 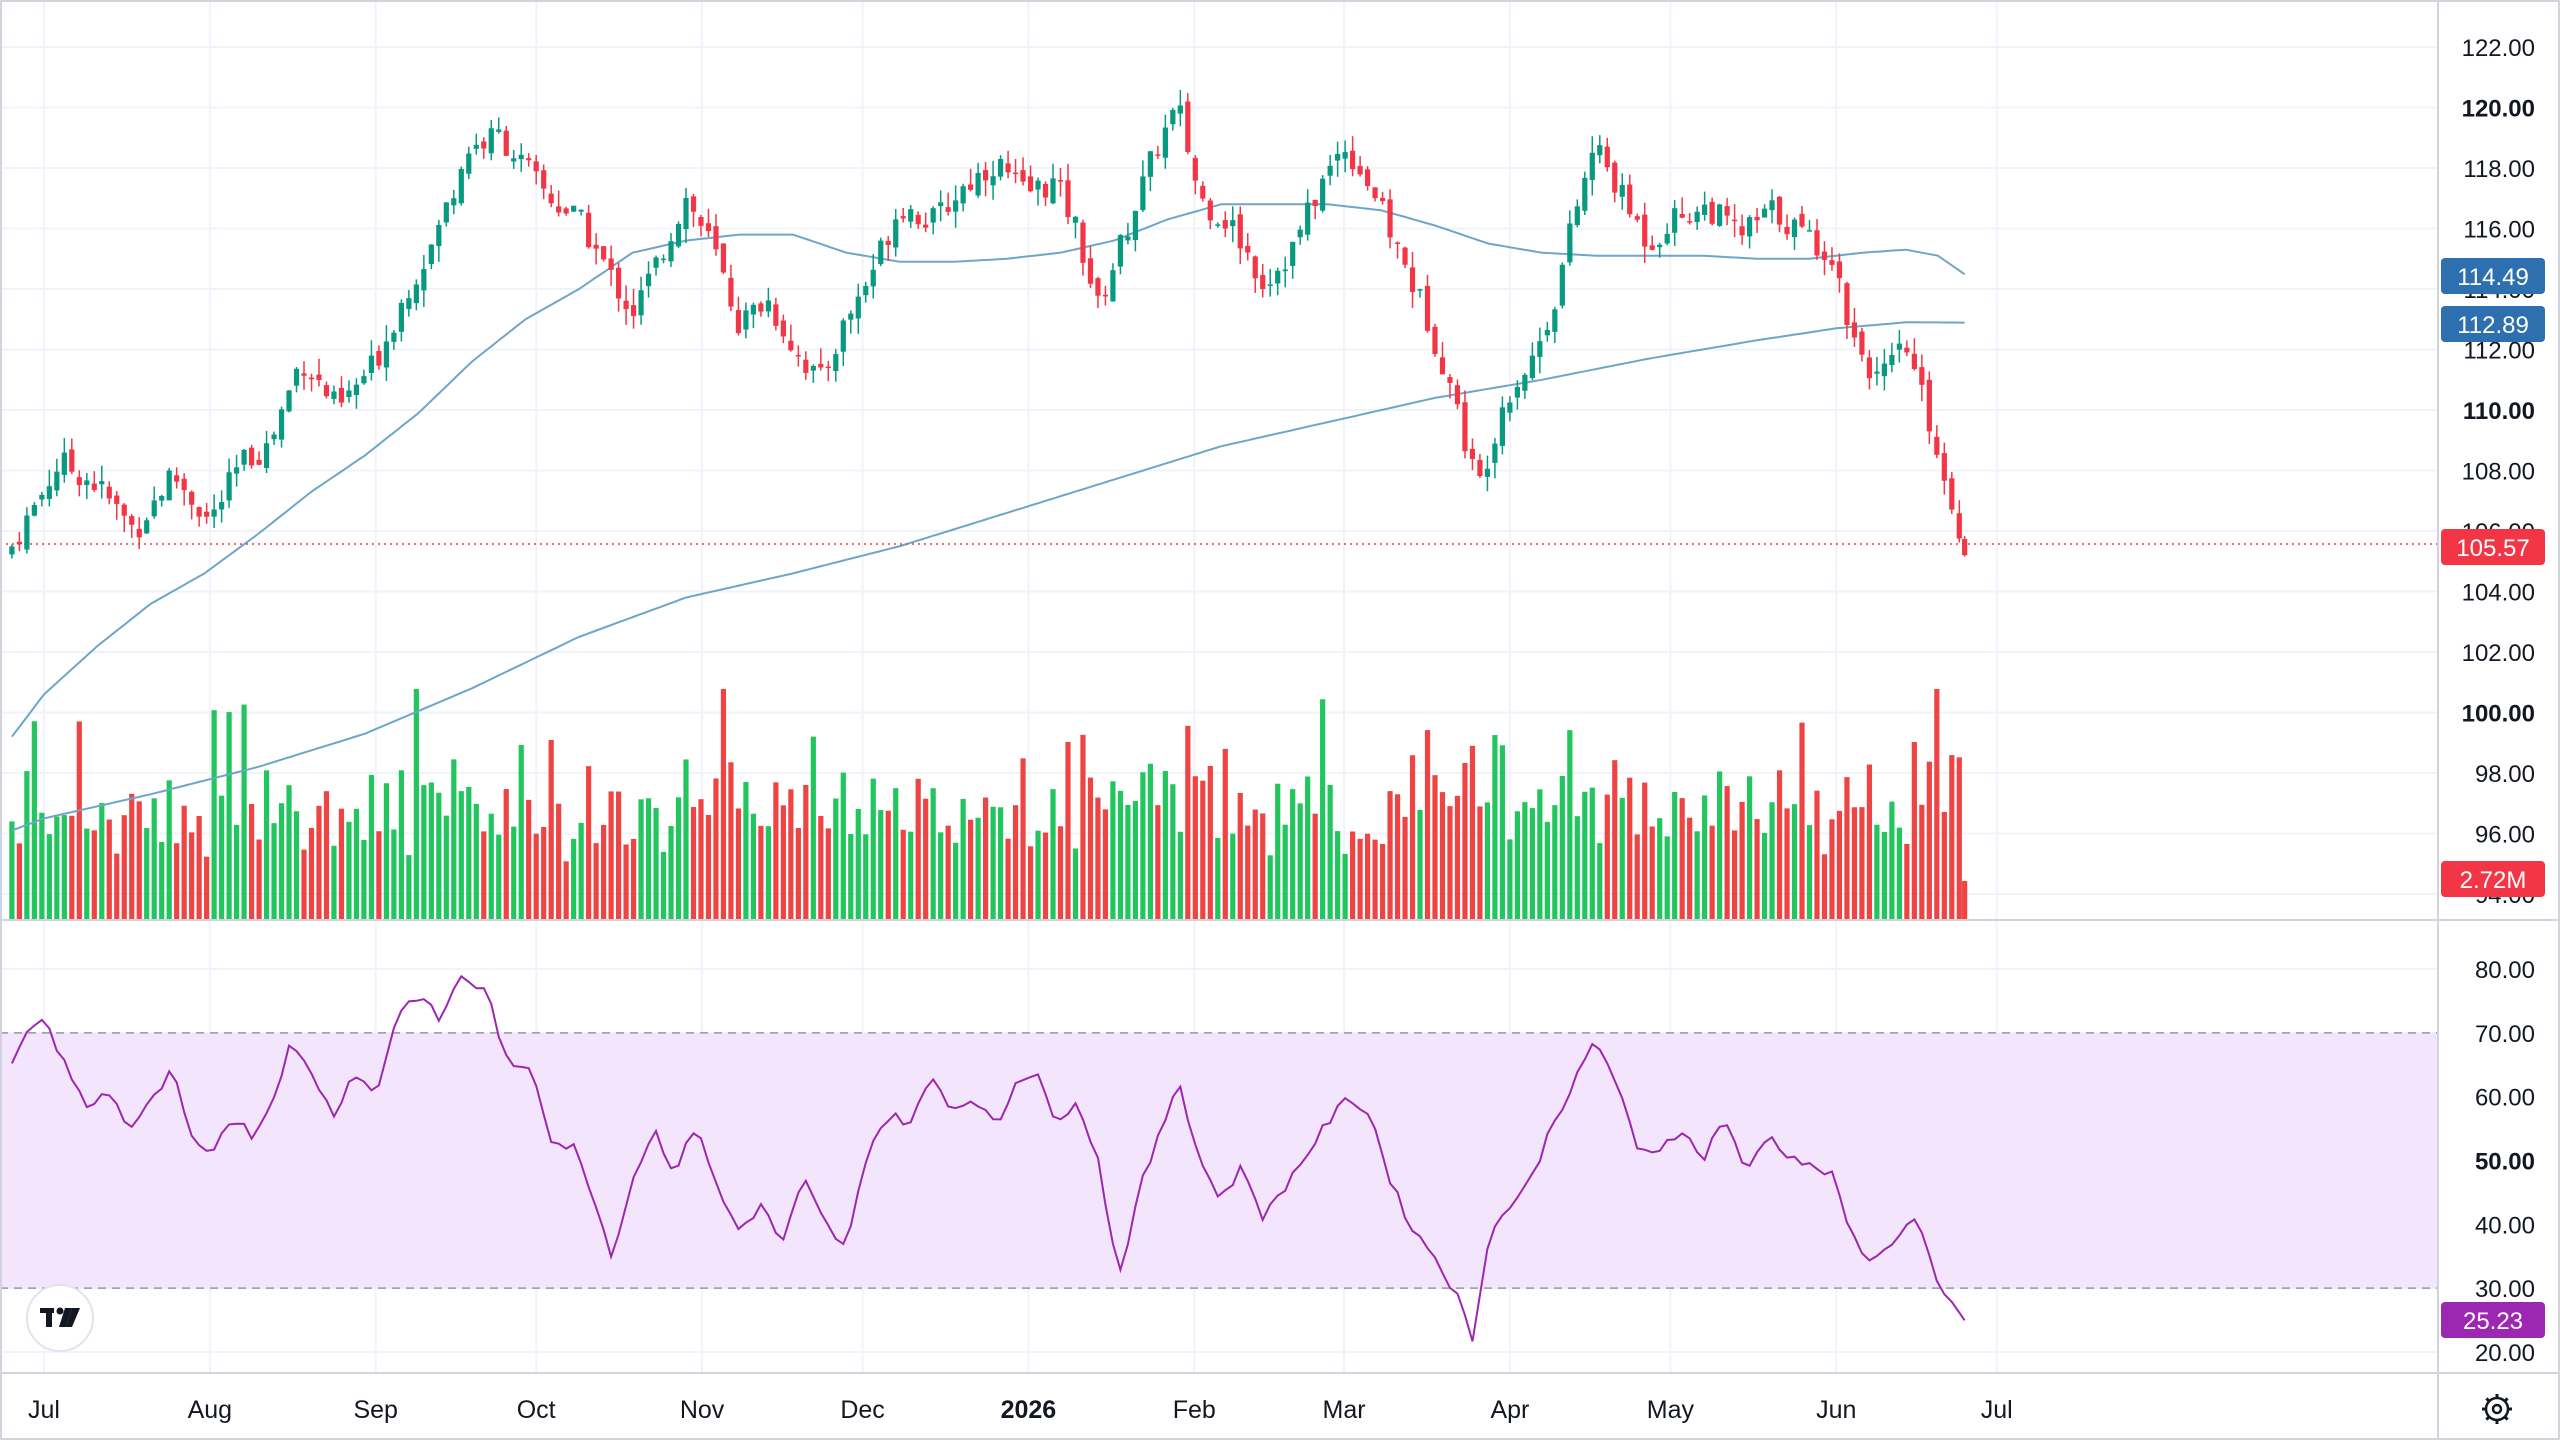 I want to click on settings-gear-icon, so click(x=2497, y=1409).